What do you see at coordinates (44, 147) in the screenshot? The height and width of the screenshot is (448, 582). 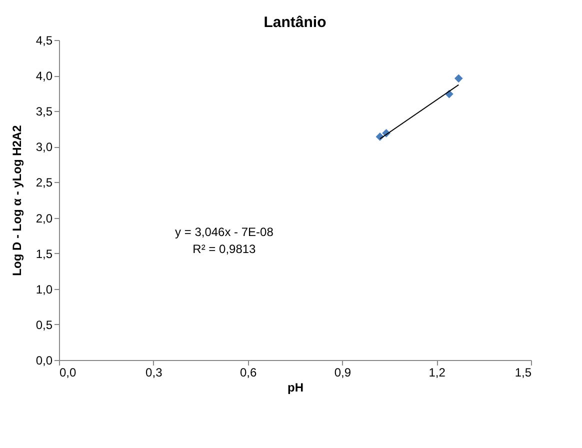 I see `y-tick-label: 3,0` at bounding box center [44, 147].